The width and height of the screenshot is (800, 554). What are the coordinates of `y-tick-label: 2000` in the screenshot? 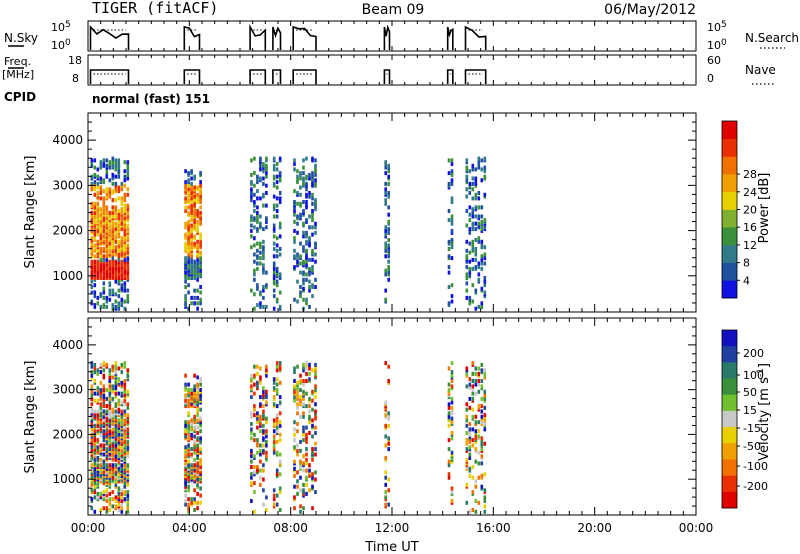 It's located at (67, 231).